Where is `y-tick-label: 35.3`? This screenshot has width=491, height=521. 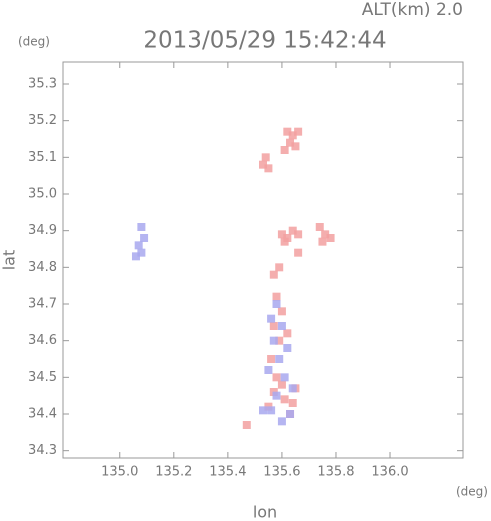 y-tick-label: 35.3 is located at coordinates (42, 84).